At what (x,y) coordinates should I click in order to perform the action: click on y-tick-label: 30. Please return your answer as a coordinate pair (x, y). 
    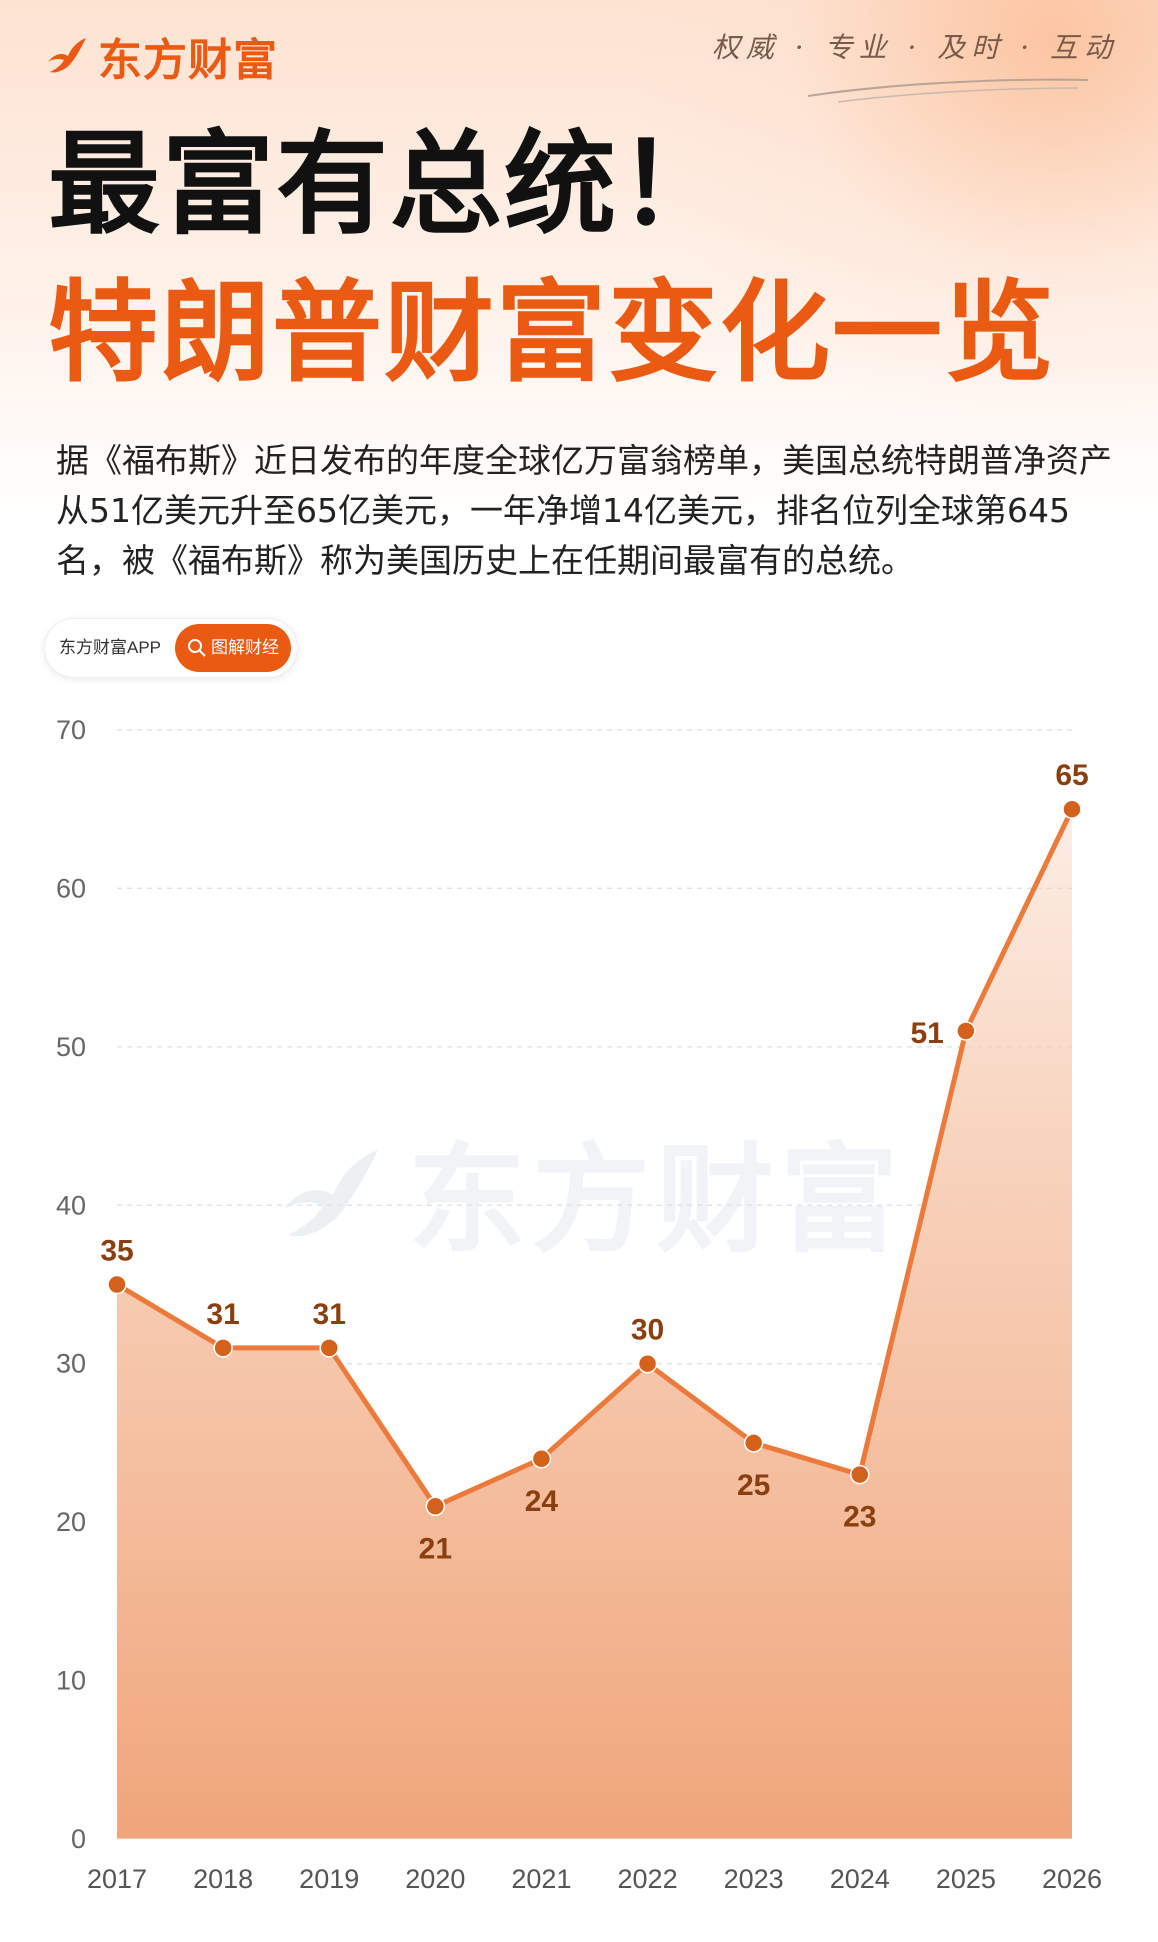
    Looking at the image, I should click on (71, 1364).